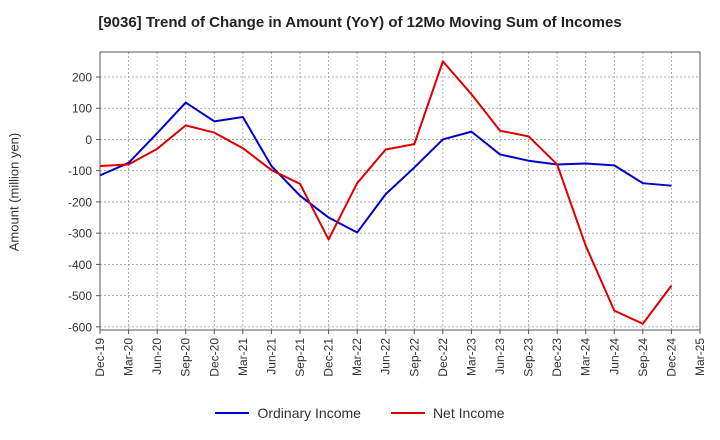 This screenshot has width=720, height=440. I want to click on x-tick-label: Jun-22, so click(386, 356).